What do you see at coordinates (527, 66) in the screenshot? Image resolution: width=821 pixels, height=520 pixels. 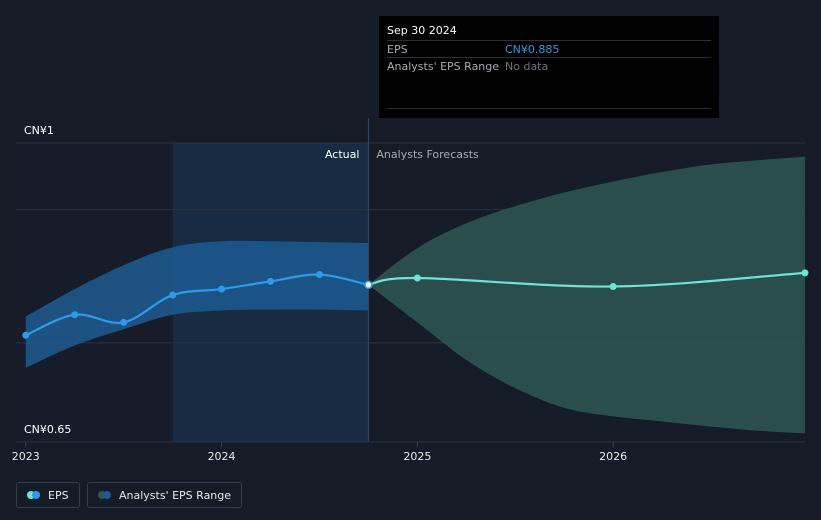 I see `tooltip-range-value: No data` at bounding box center [527, 66].